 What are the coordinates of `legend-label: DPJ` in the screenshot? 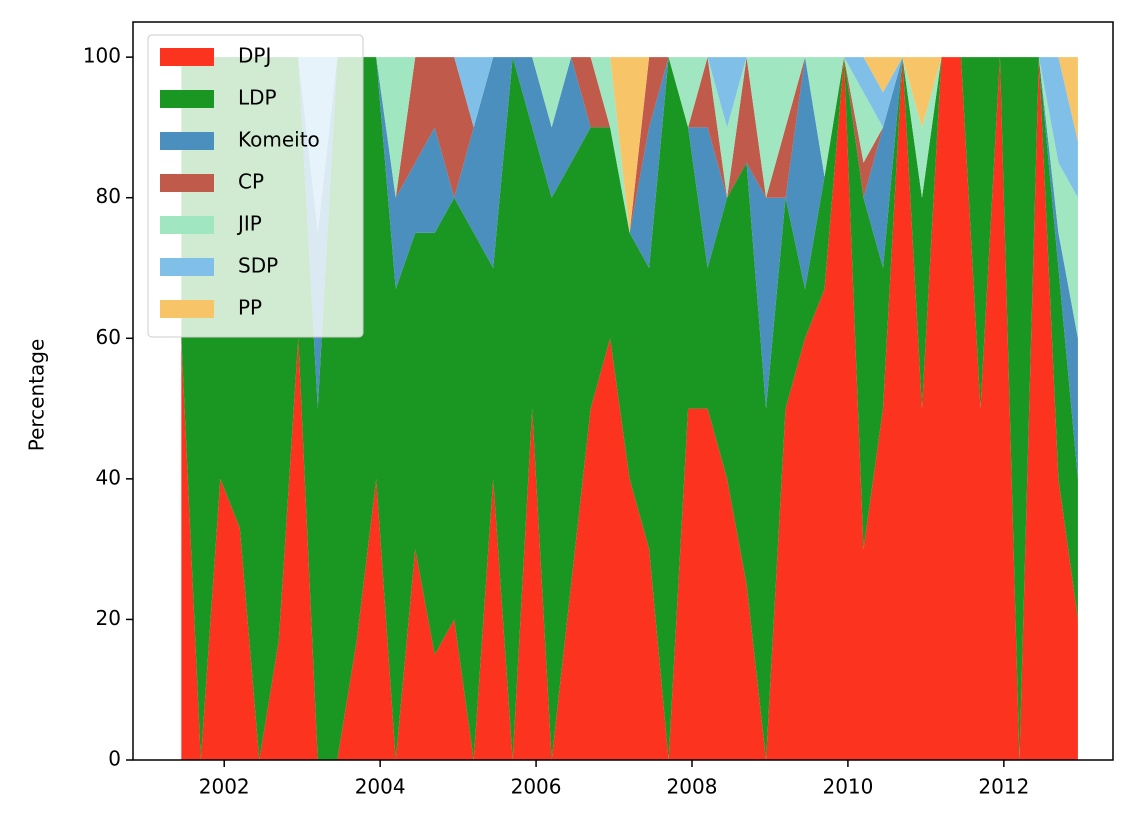 It's located at (254, 56).